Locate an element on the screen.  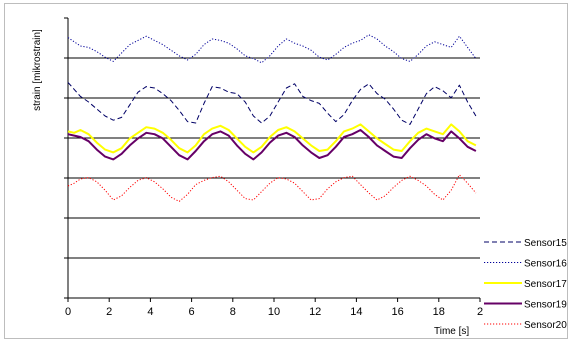
x-tick-label: 16 is located at coordinates (397, 312).